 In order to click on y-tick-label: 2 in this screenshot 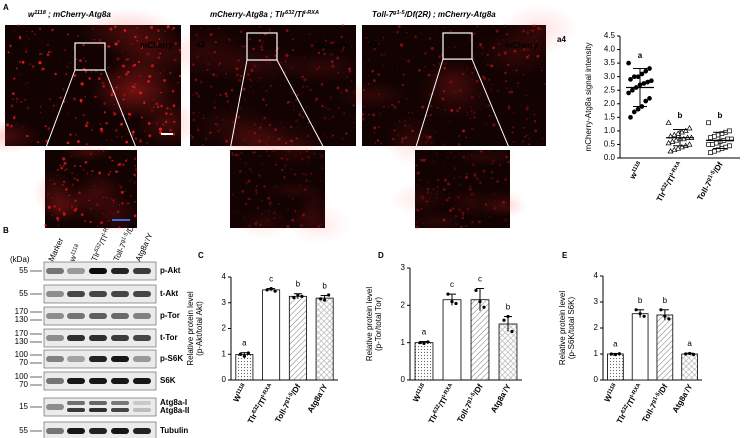, I will do `click(224, 328)`.